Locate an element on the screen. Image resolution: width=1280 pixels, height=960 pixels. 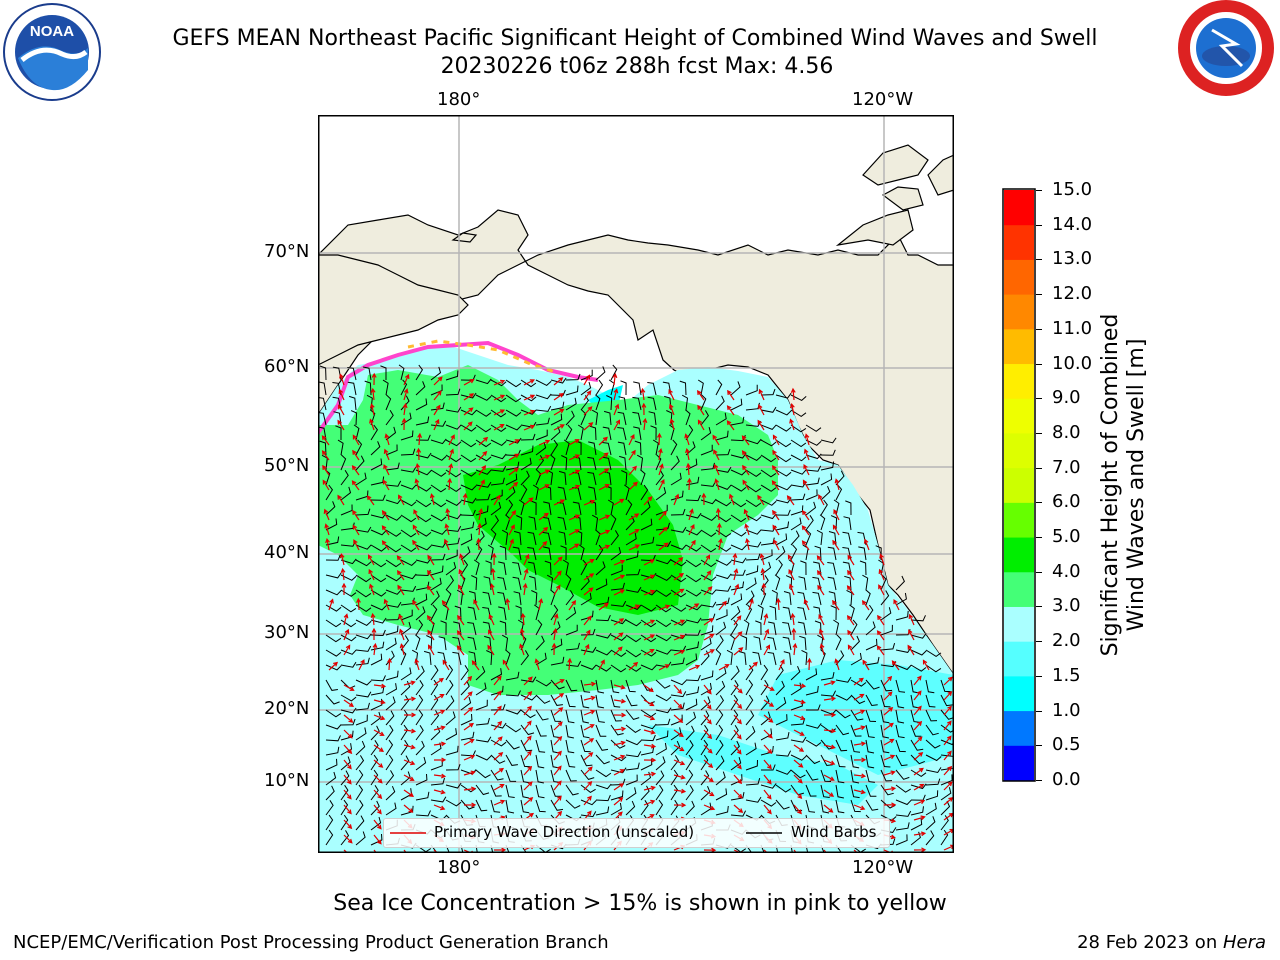
colorbar-tick-label: 8.0 is located at coordinates (1066, 432).